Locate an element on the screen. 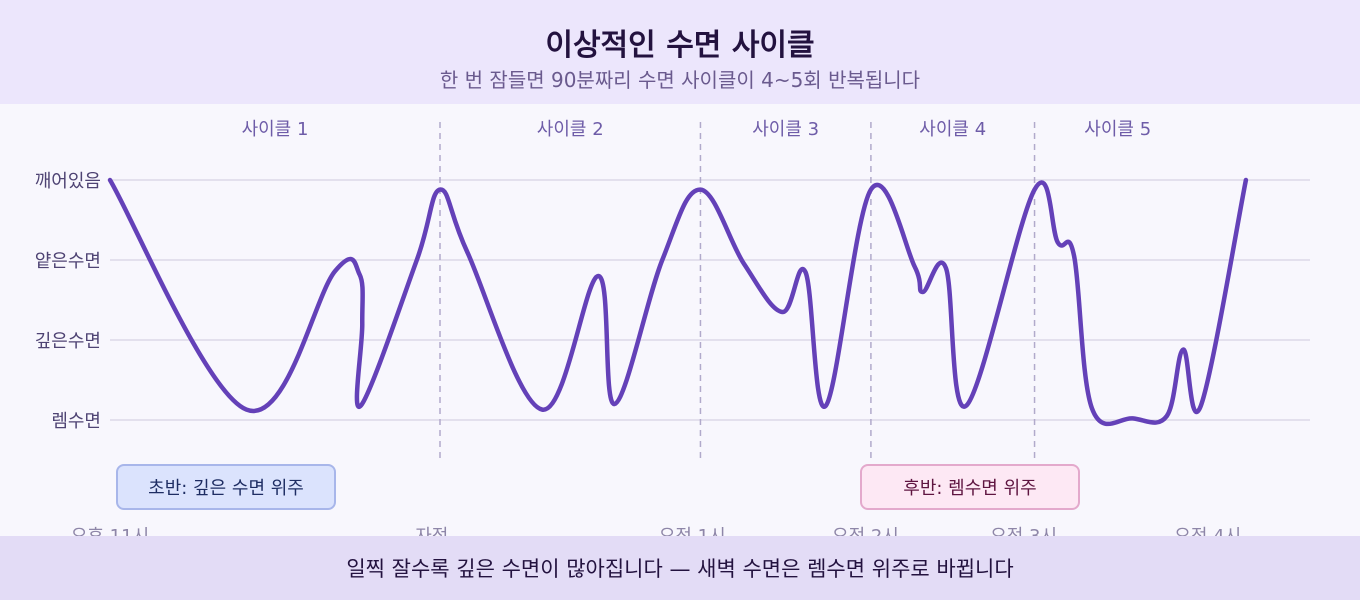  y-level-label-1: 얕은수면 is located at coordinates (68, 261).